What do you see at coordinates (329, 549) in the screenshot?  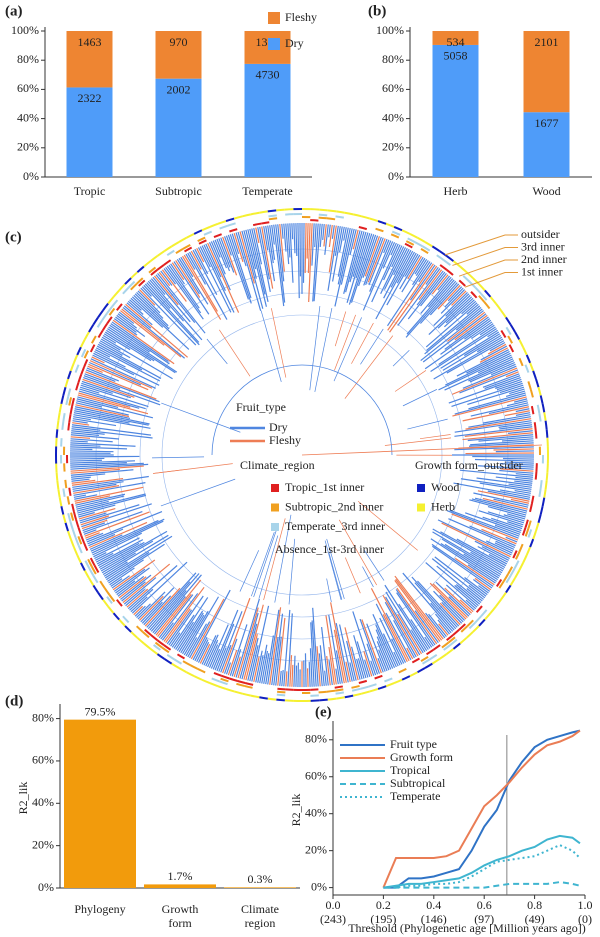 I see `legend-label: Absence_1st-3rd inner` at bounding box center [329, 549].